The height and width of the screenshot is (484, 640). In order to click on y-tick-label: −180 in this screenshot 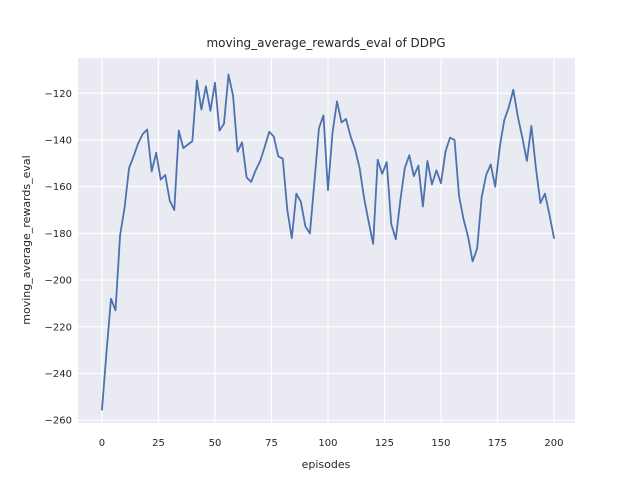, I will do `click(58, 234)`.